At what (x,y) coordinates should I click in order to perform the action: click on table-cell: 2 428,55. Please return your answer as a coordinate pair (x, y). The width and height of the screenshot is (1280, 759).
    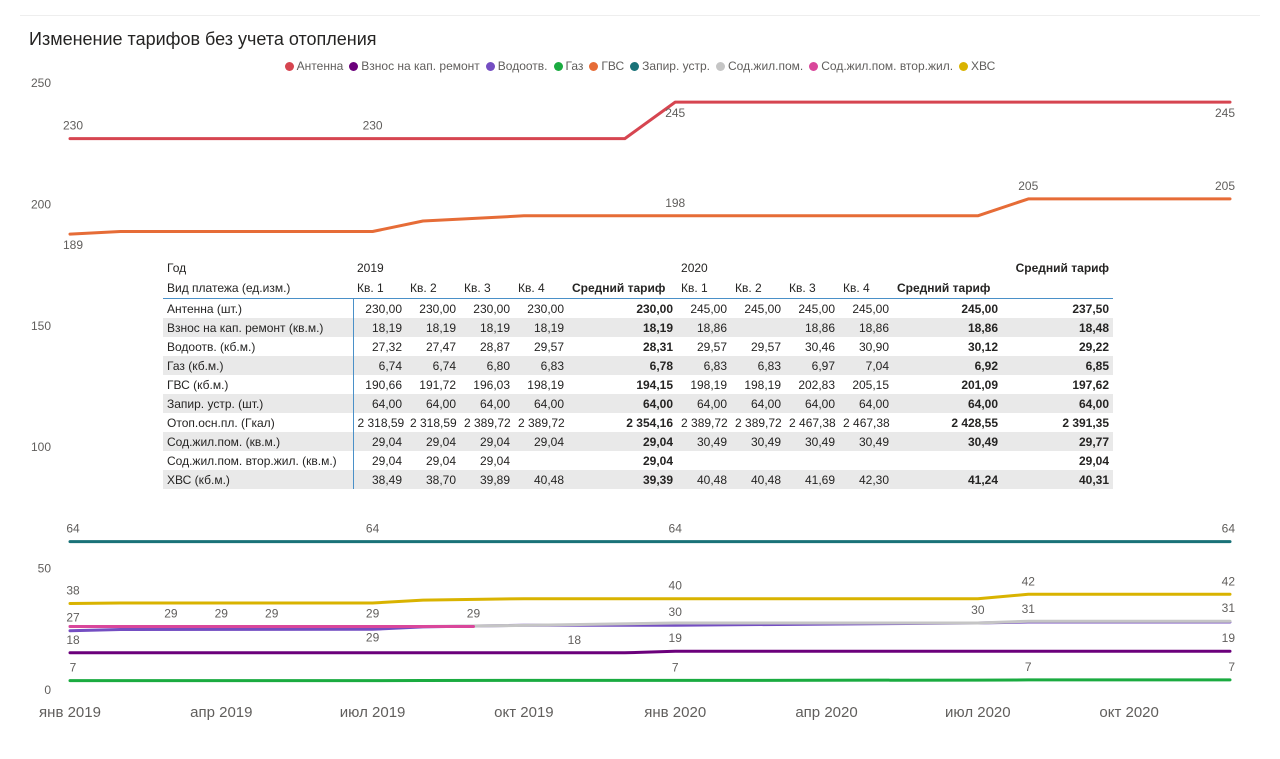
    Looking at the image, I should click on (948, 422).